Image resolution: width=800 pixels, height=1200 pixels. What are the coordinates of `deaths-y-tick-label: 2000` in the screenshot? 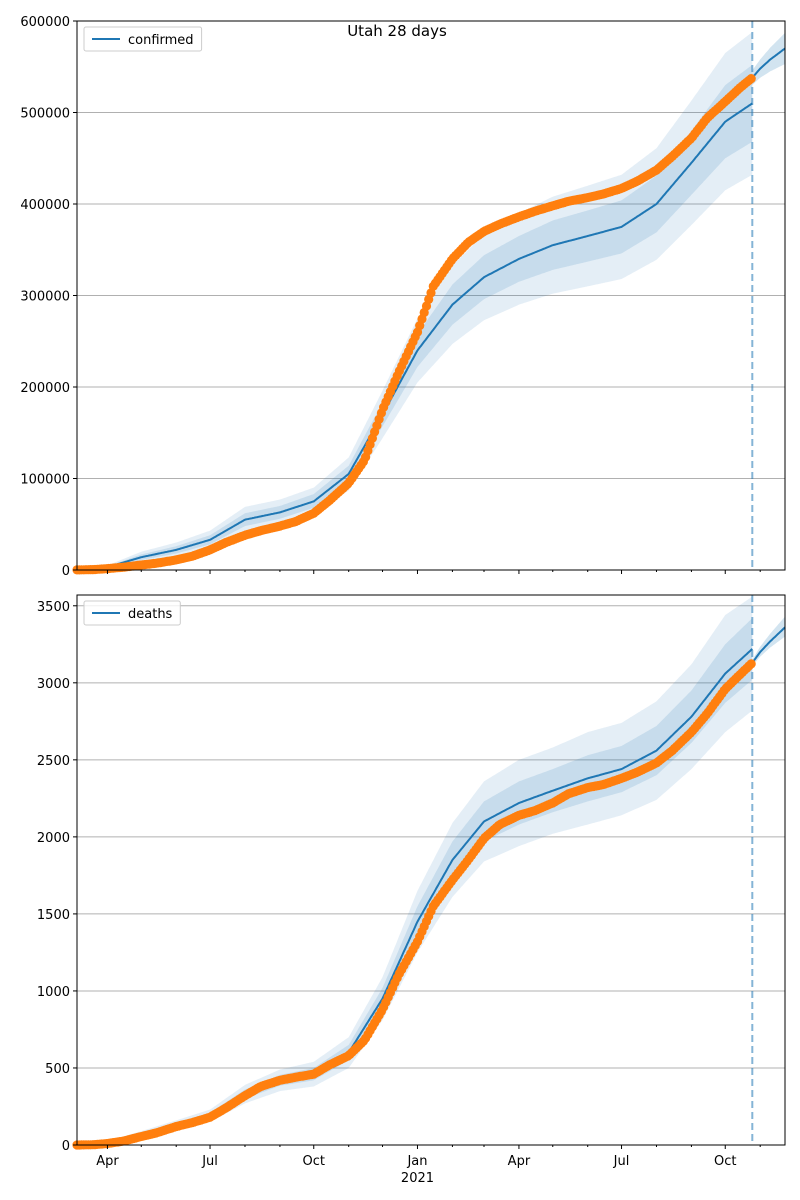 It's located at (53, 838).